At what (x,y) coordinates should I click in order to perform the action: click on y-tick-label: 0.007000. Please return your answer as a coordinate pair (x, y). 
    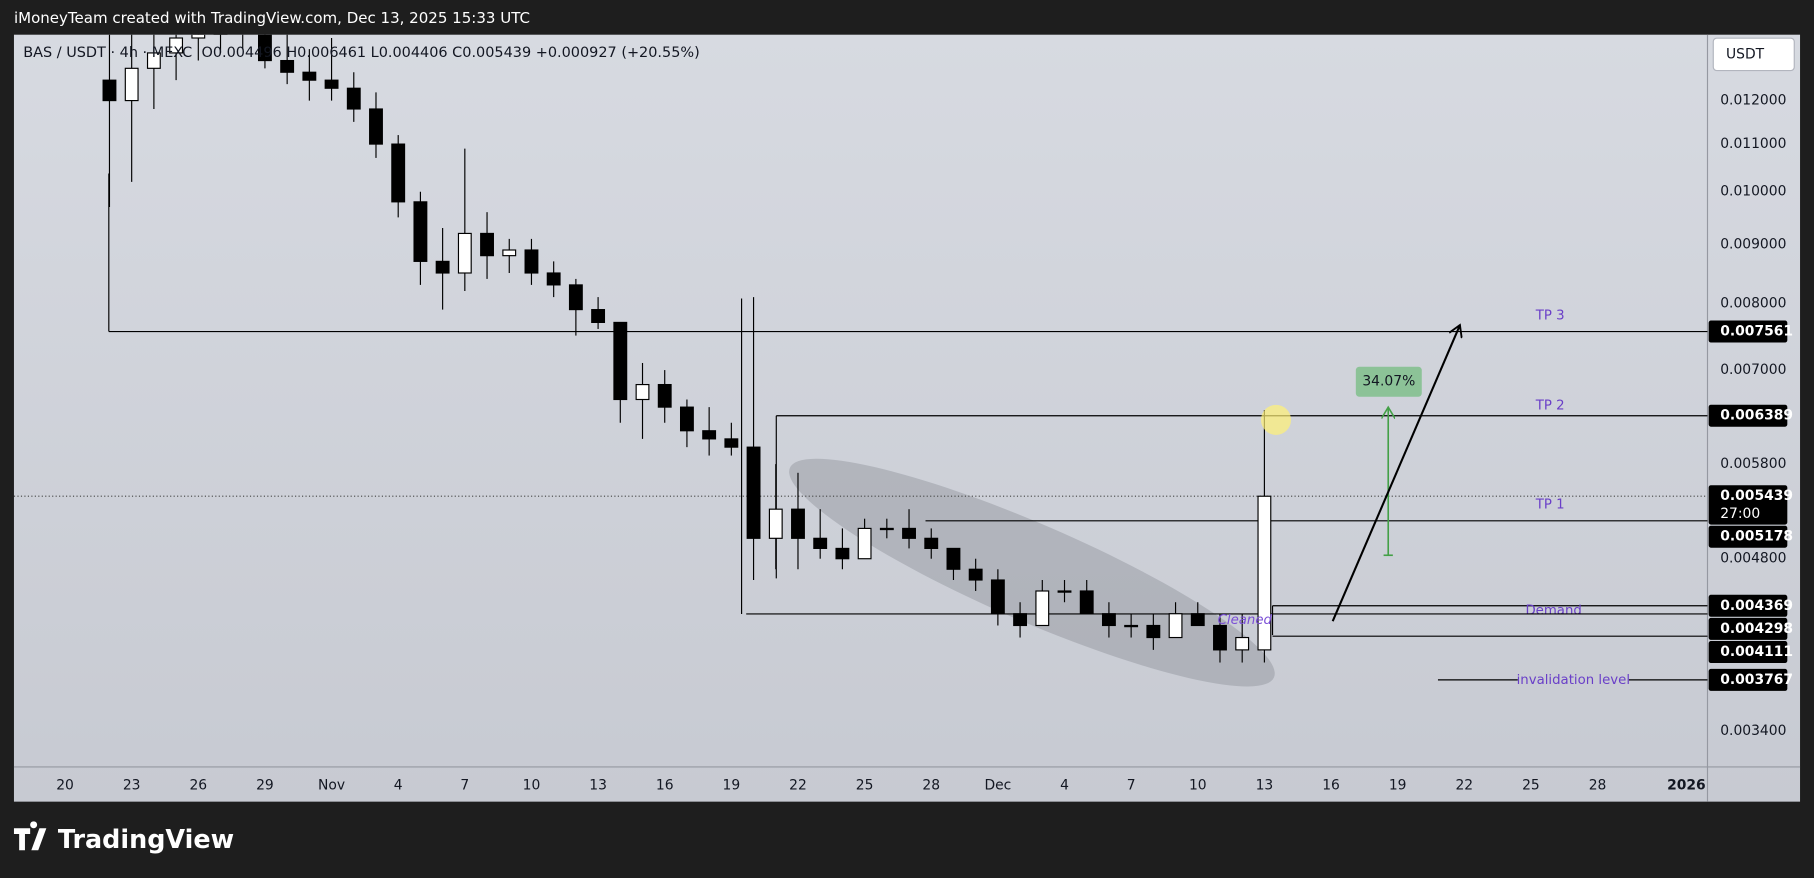
    Looking at the image, I should click on (1753, 370).